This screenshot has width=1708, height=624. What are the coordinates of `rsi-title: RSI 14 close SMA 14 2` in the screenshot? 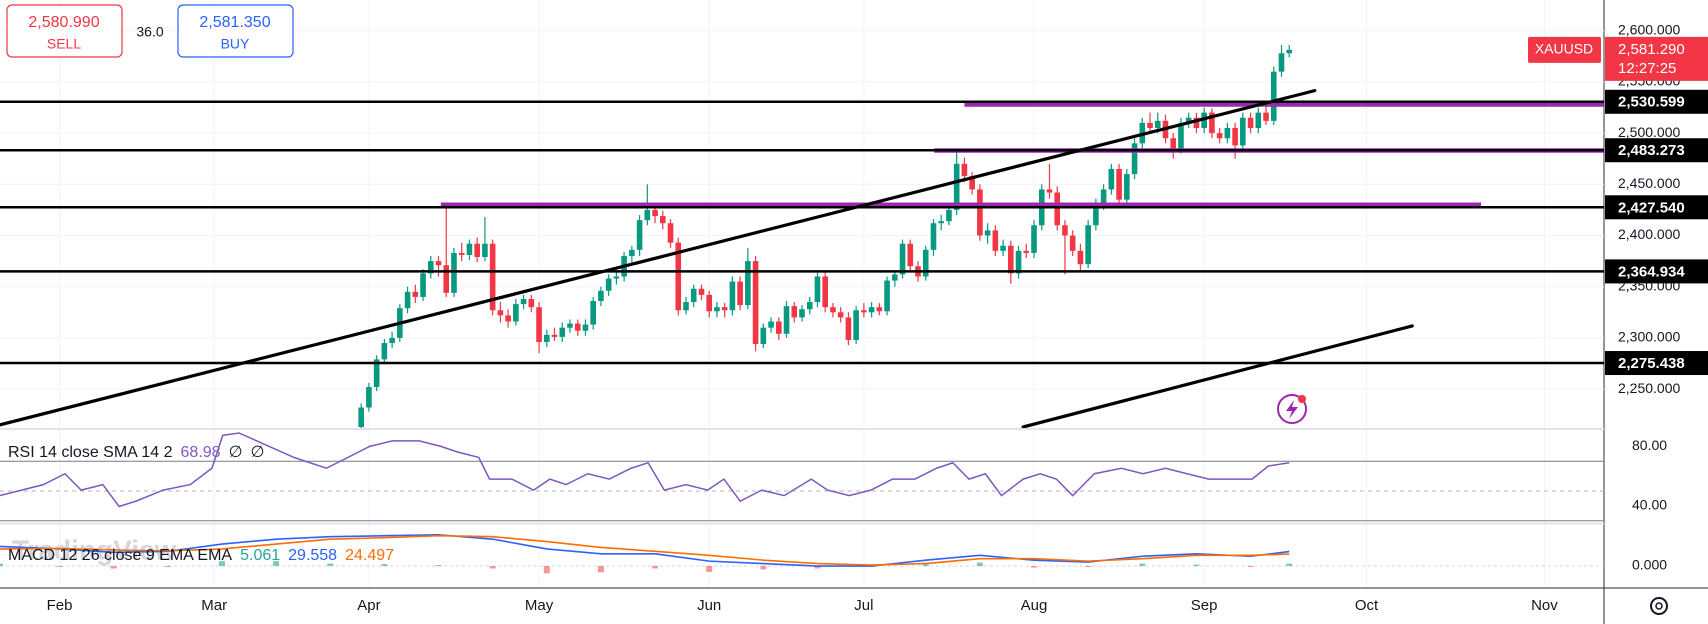 It's located at (90, 452).